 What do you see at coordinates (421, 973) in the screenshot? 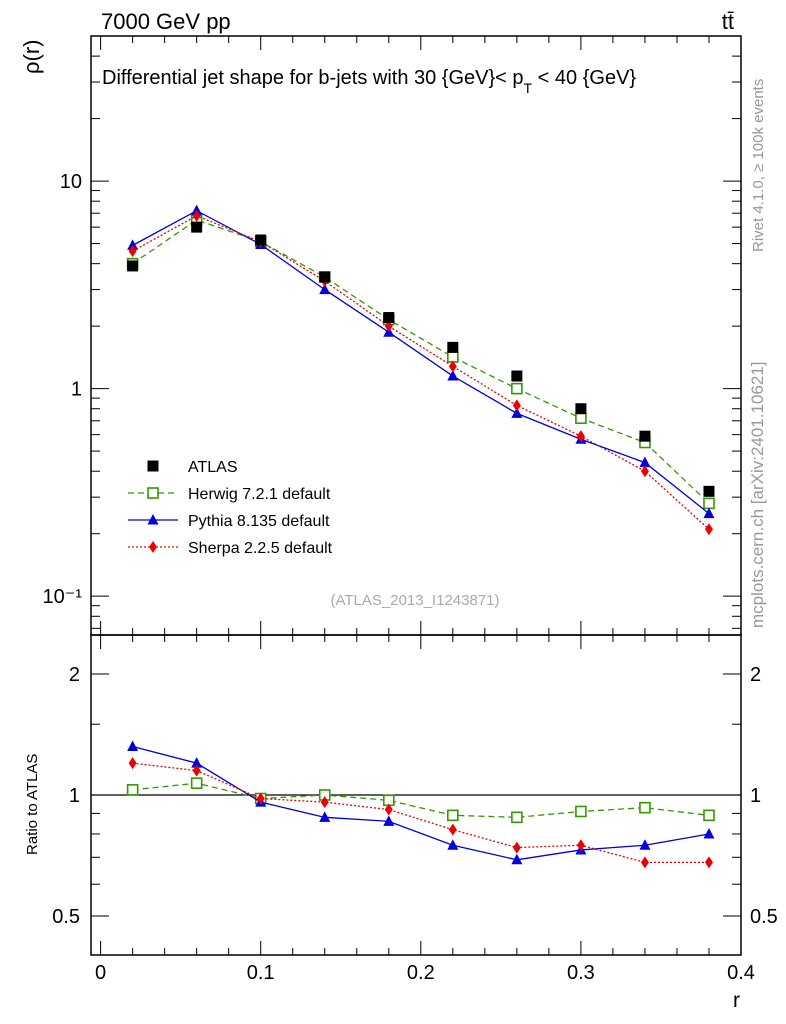
I see `x-tick-label: 0.2` at bounding box center [421, 973].